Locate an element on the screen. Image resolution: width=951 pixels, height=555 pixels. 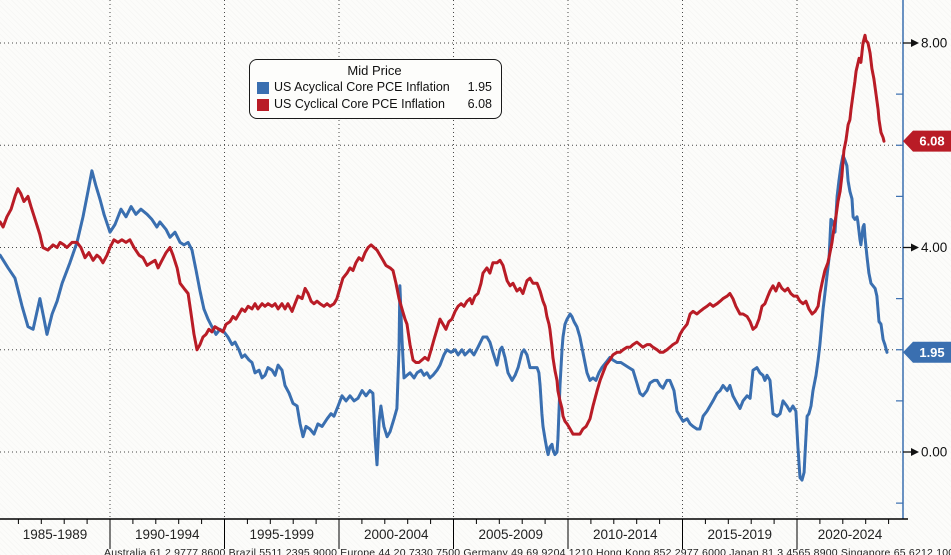
legend-series-acyclical: US Acyclical Core PCE Inflation 1.95 is located at coordinates (374, 87).